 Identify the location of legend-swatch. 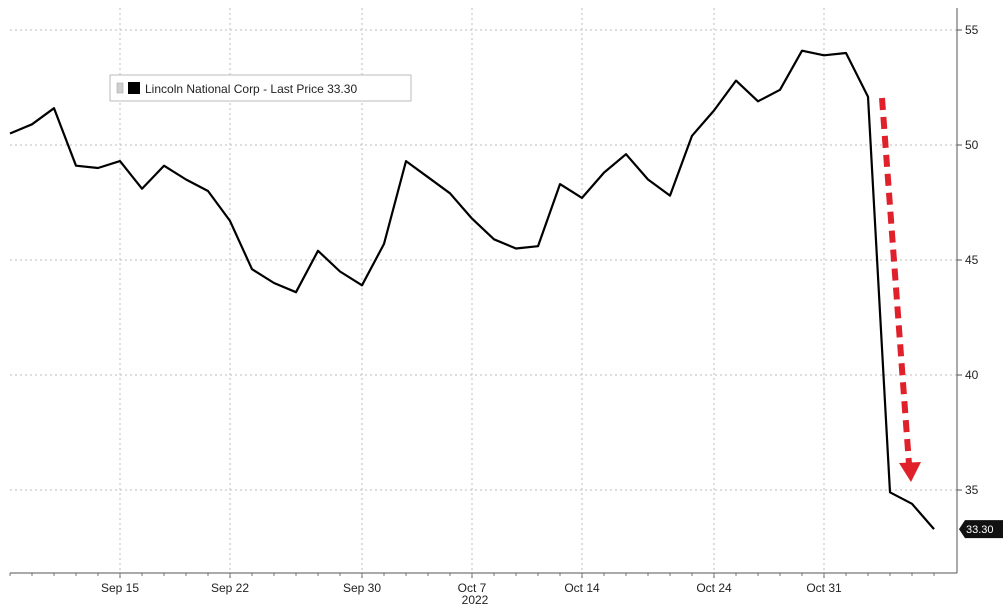
(134, 88).